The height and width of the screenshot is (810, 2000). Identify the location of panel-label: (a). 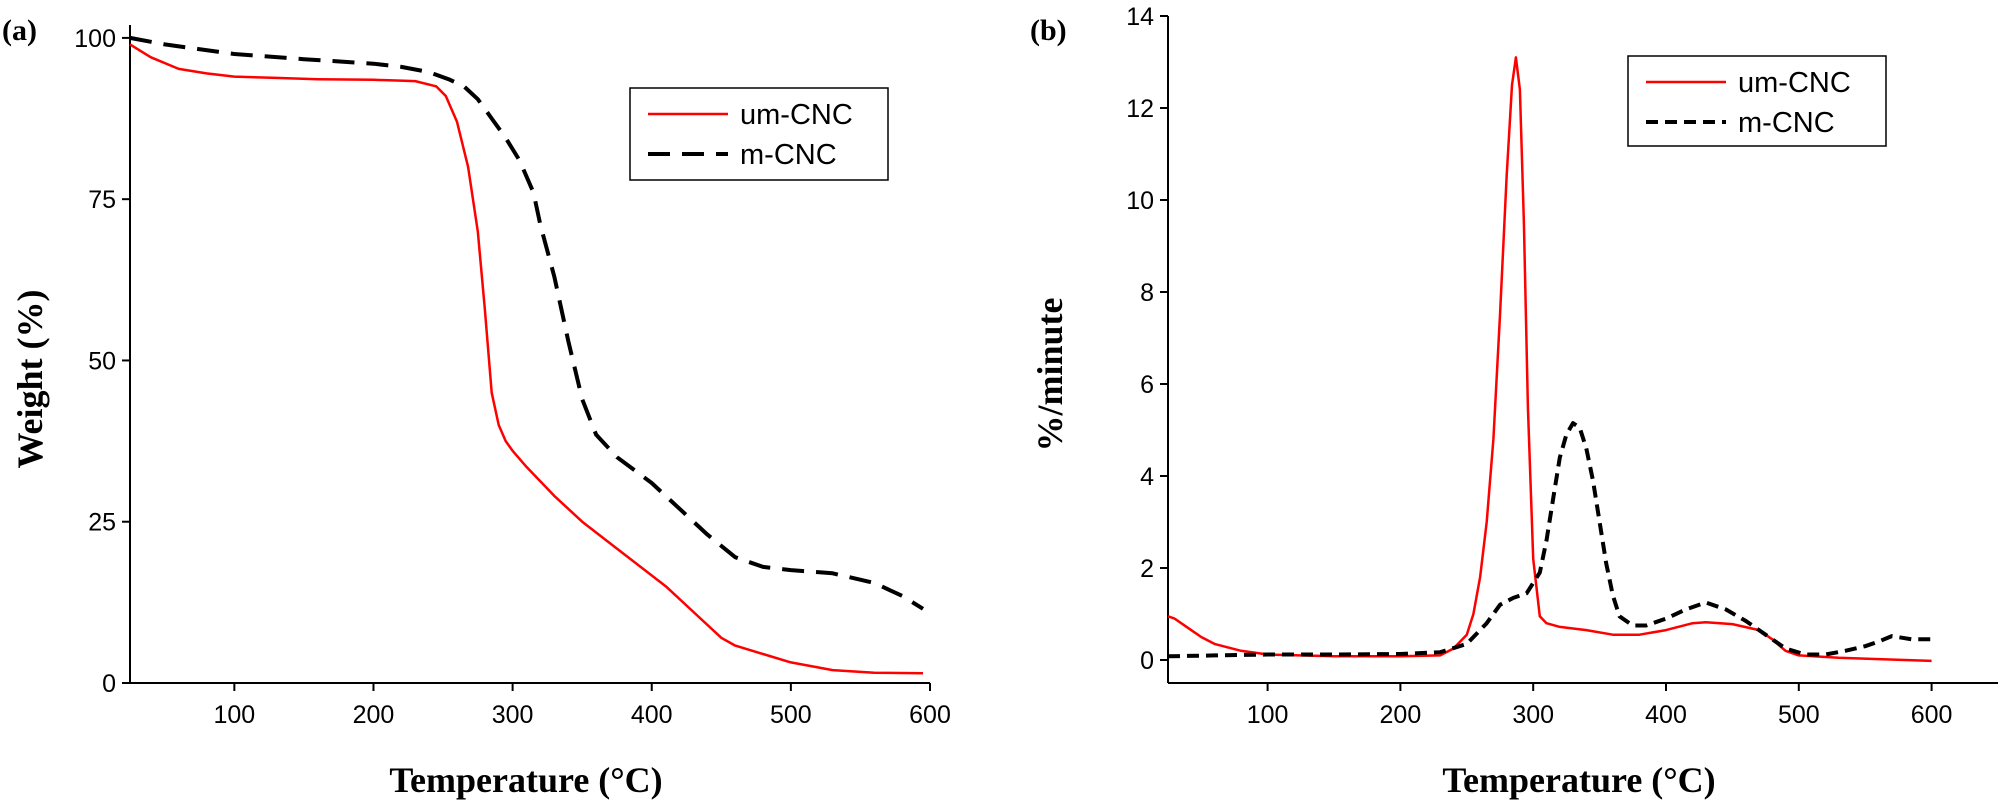
(19, 30).